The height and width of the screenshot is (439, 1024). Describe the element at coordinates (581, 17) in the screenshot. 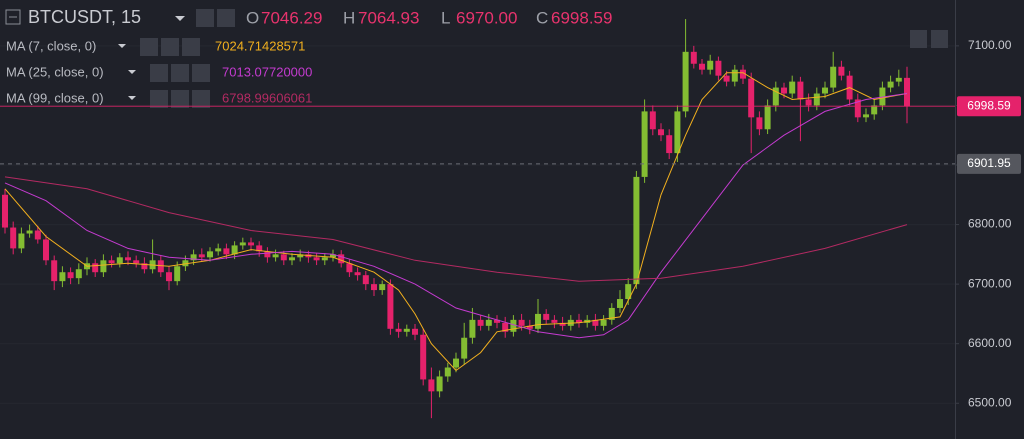

I see `ohlc-value: 6998.59` at that location.